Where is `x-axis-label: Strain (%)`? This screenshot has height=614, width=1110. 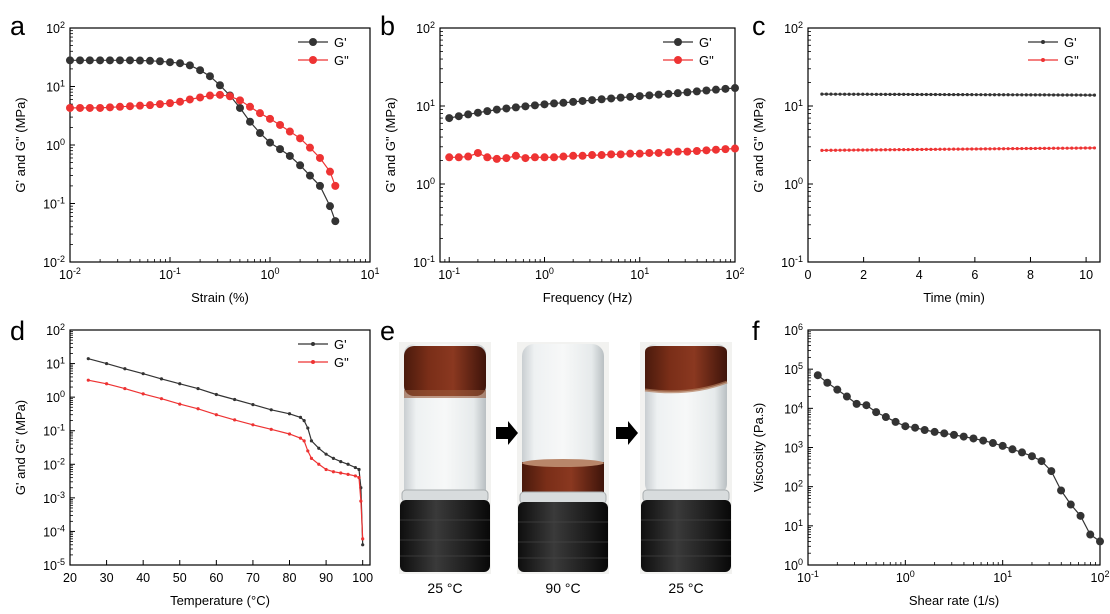 x-axis-label: Strain (%) is located at coordinates (220, 297).